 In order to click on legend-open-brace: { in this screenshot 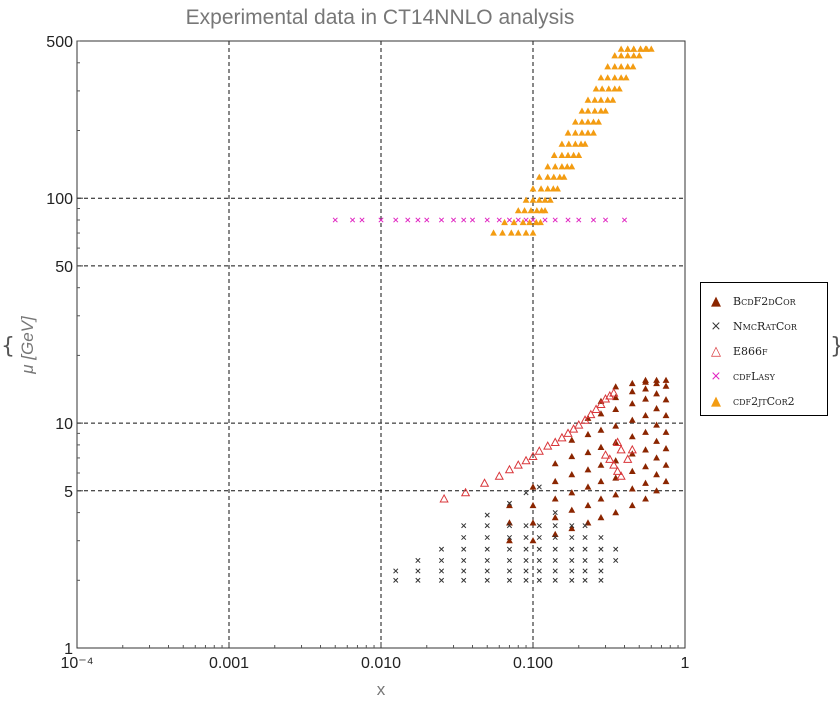, I will do `click(8, 346)`.